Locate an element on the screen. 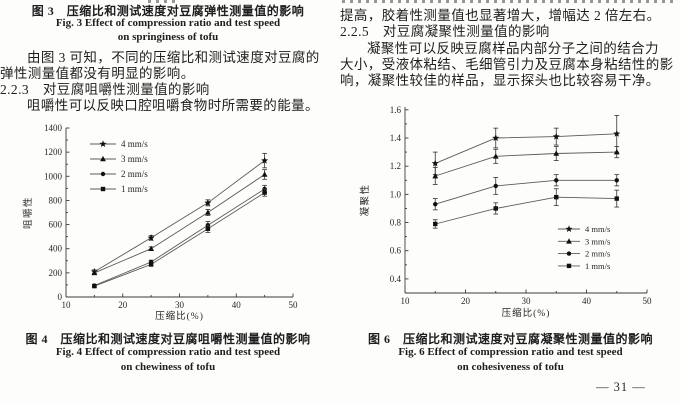 The height and width of the screenshot is (402, 681). svg-text: 200 is located at coordinates (56, 273).